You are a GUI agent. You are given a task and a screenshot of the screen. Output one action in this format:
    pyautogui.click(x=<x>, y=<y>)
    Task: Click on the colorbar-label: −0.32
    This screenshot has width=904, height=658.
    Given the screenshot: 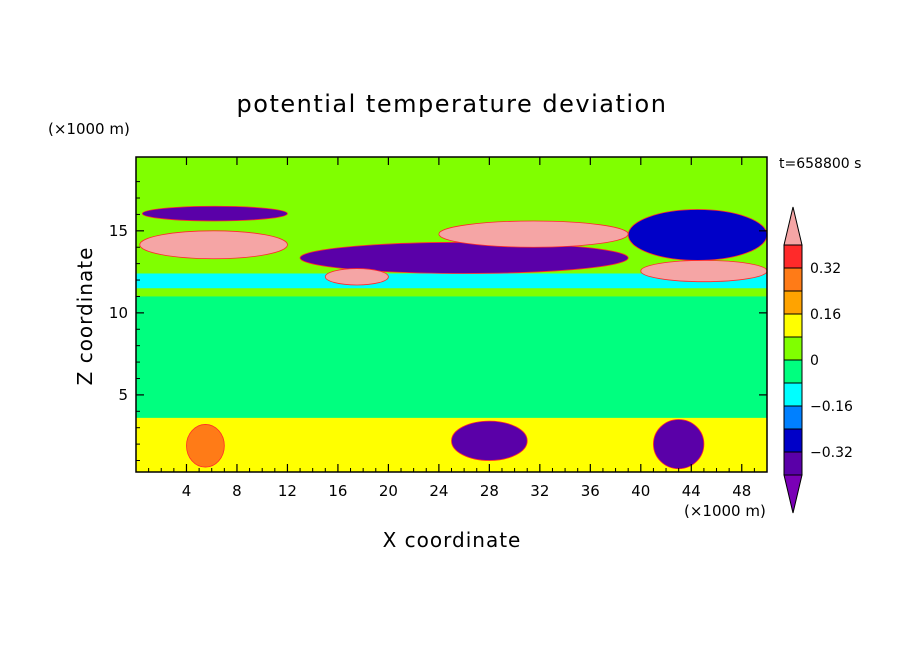 What is the action you would take?
    pyautogui.click(x=831, y=453)
    